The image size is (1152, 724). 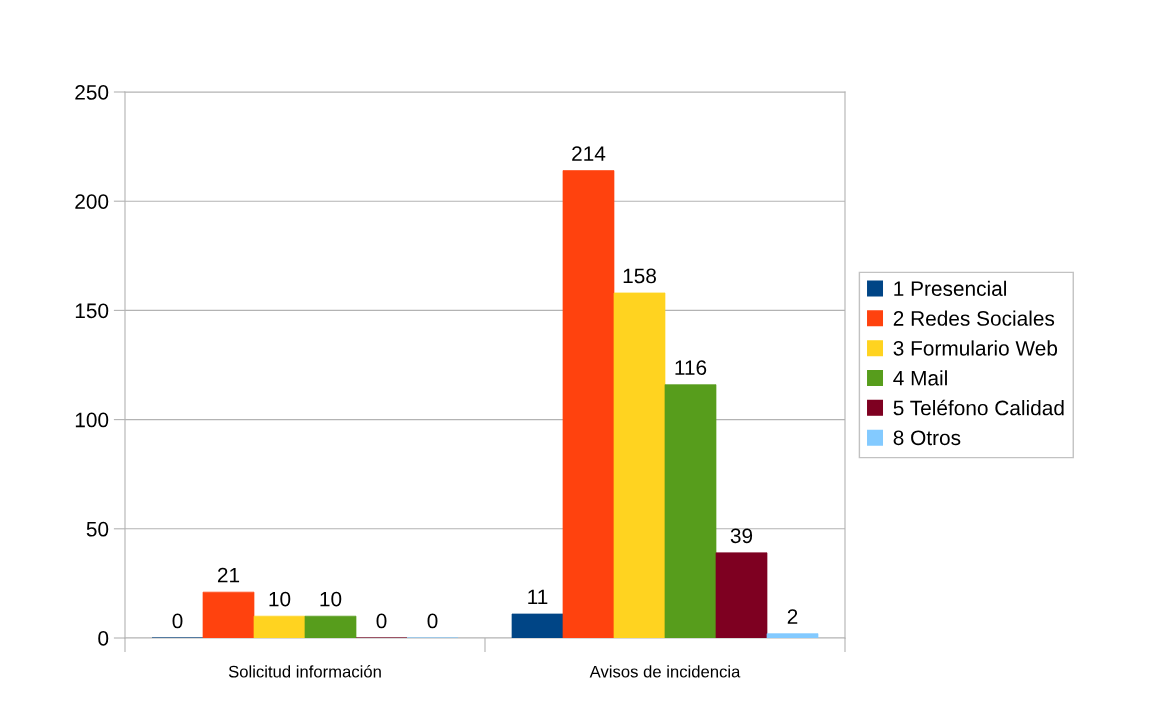 What do you see at coordinates (639, 276) in the screenshot?
I see `data-label: 158` at bounding box center [639, 276].